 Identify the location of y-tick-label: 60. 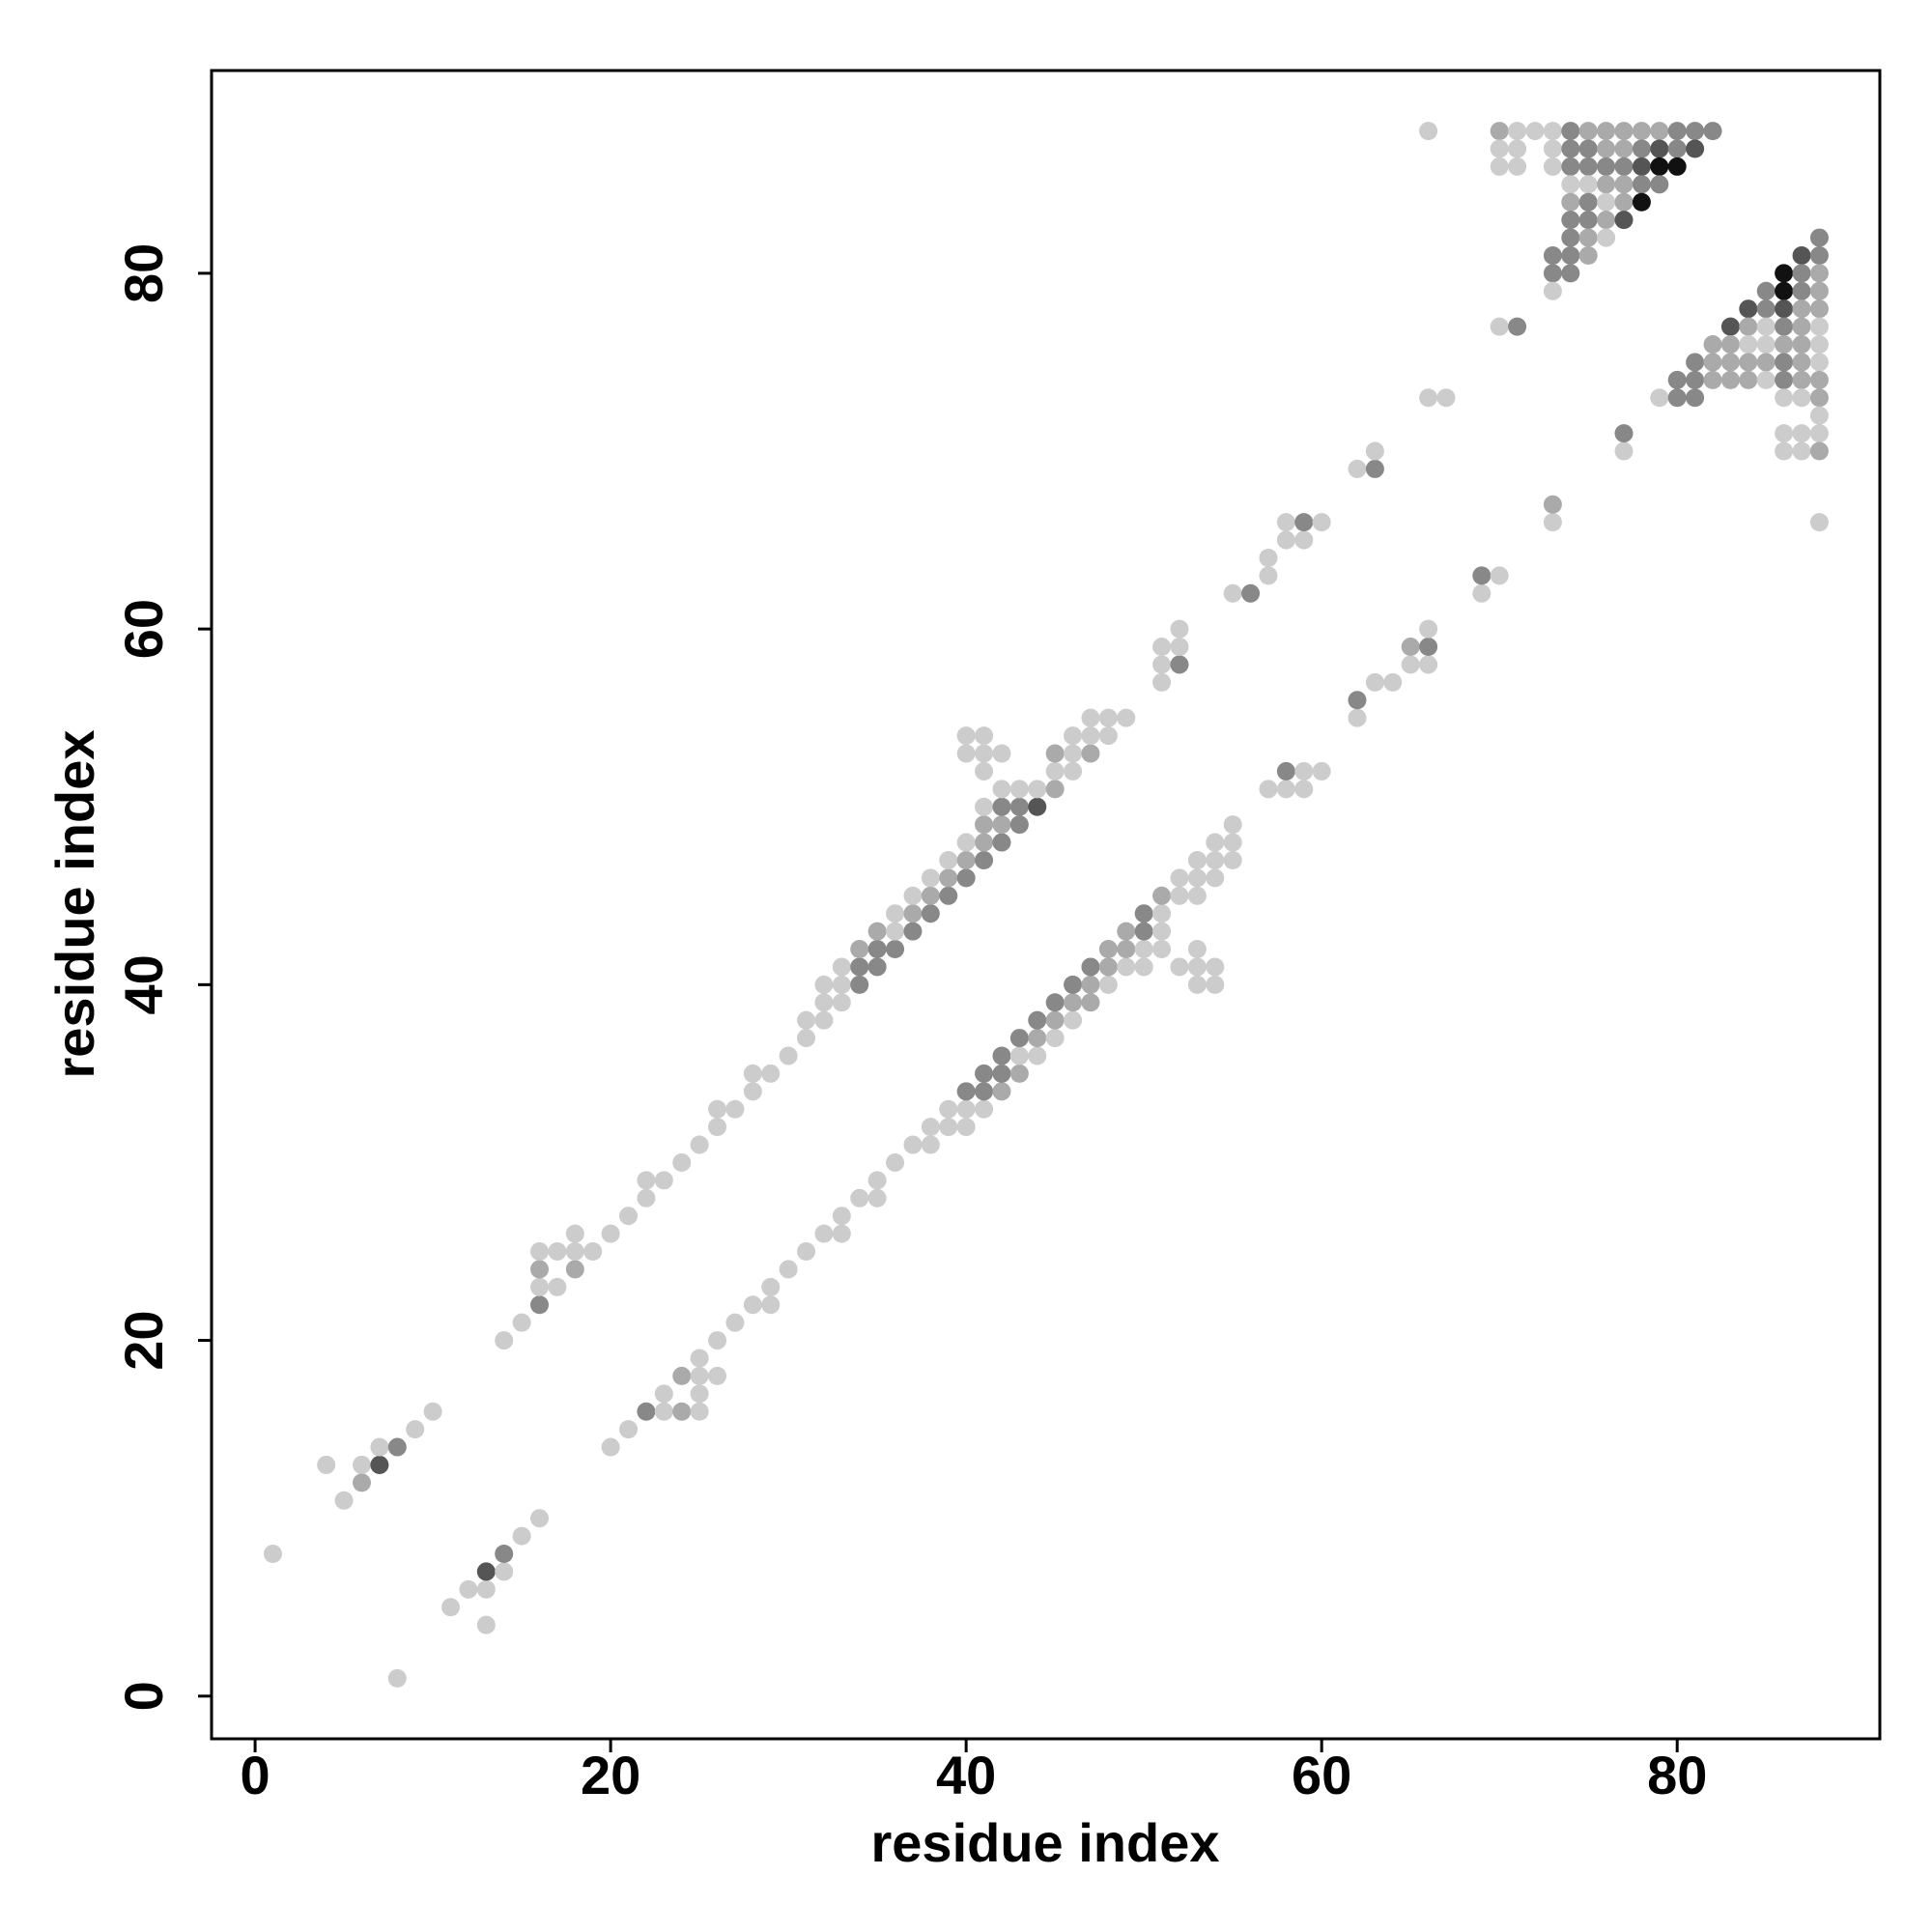
(143, 629).